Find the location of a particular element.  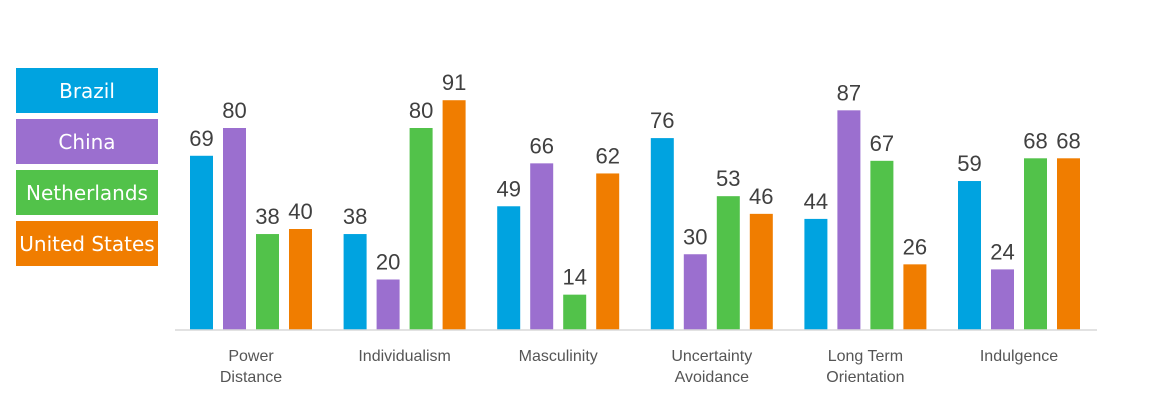

legend-item-netherlands: Netherlands is located at coordinates (87, 192).